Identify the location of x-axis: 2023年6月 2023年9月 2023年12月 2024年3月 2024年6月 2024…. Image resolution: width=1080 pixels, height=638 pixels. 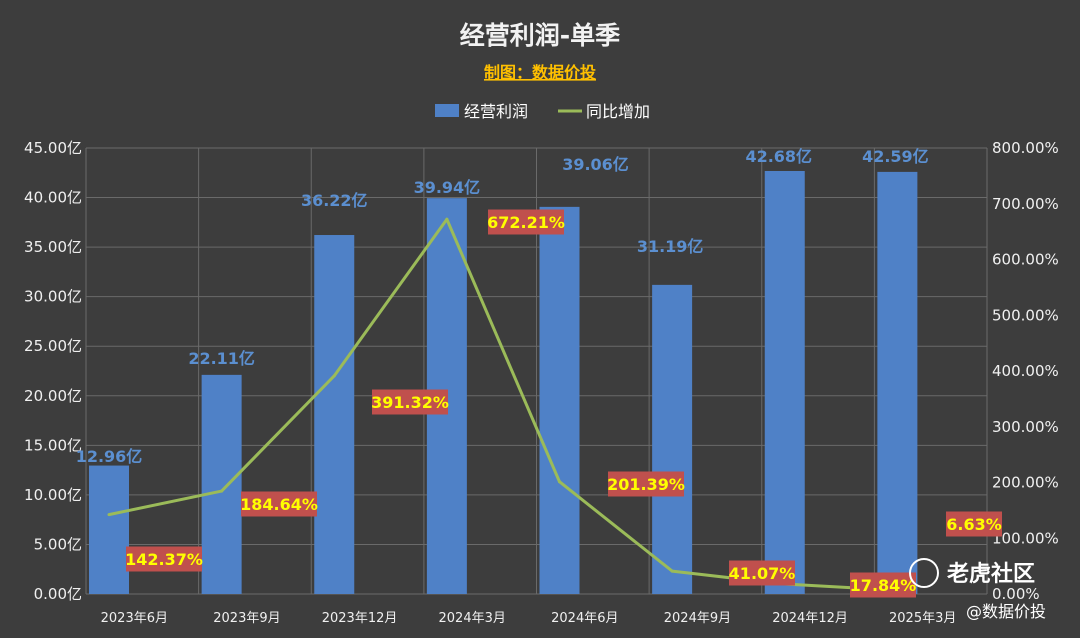
(529, 618).